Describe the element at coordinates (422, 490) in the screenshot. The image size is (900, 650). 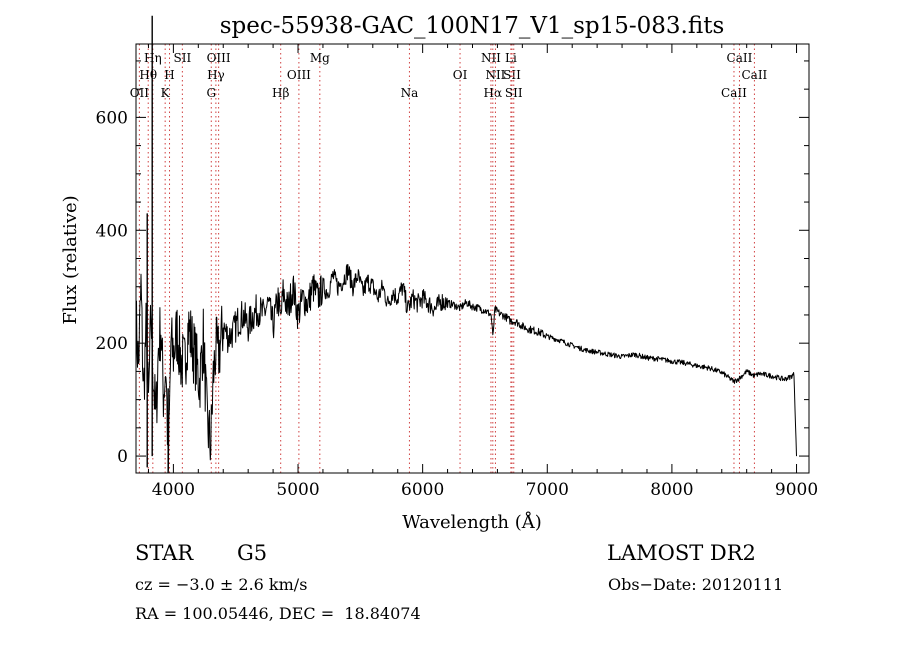
I see `x-tick-label-2: 6000` at that location.